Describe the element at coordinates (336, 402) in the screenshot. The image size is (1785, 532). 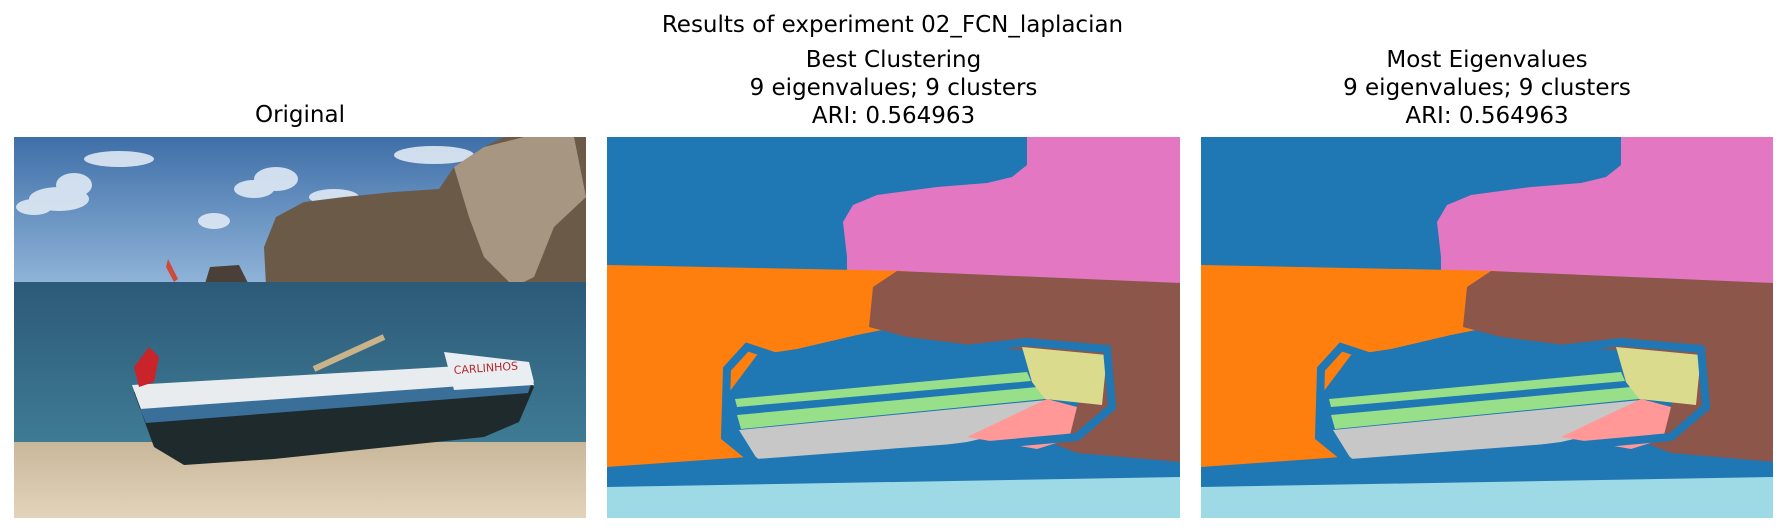
I see `boat-stripe-blue` at that location.